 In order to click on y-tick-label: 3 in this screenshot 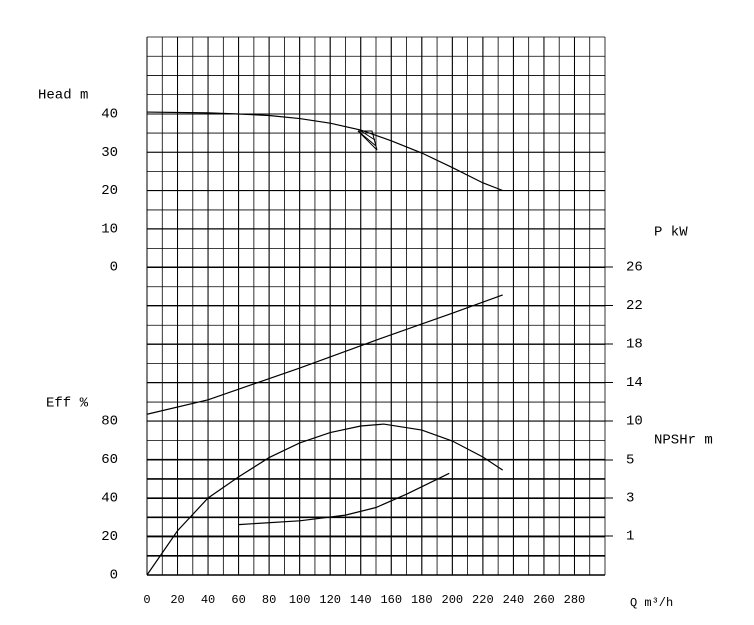, I will do `click(630, 499)`.